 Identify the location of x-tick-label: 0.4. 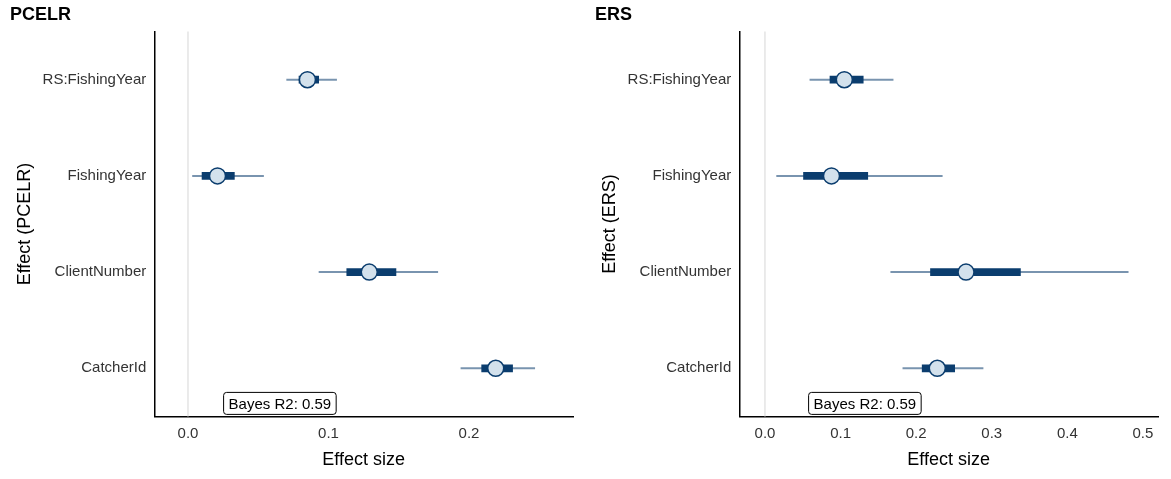
(1067, 432).